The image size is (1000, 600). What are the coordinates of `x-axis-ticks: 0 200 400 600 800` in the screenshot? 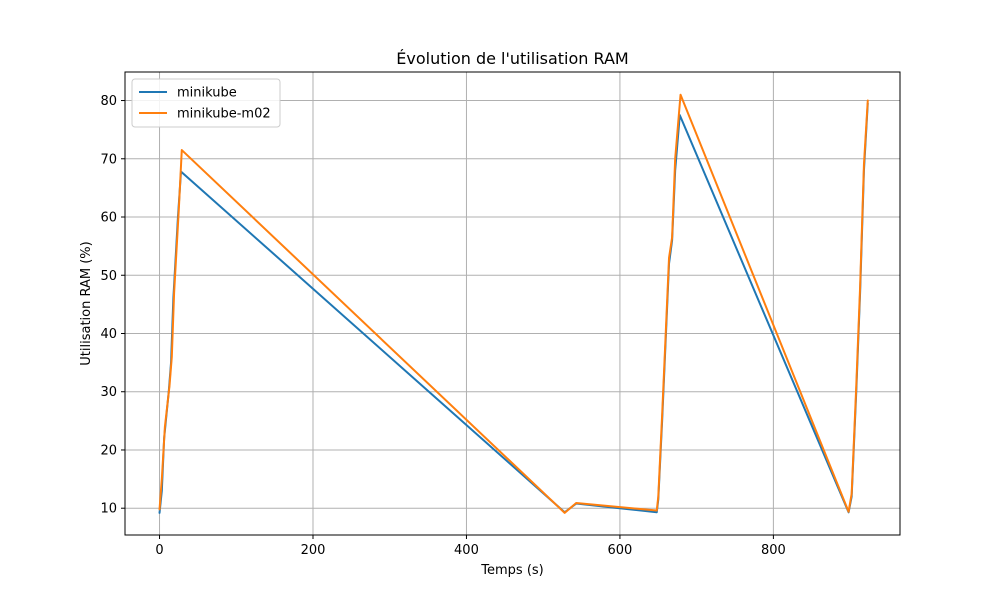 It's located at (470, 546).